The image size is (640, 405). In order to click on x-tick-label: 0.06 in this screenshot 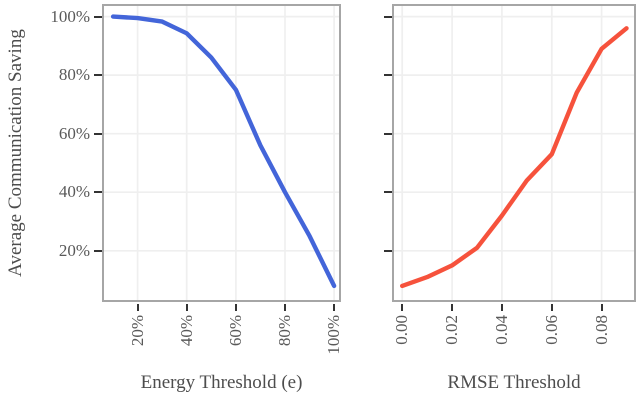, I will do `click(551, 330)`.